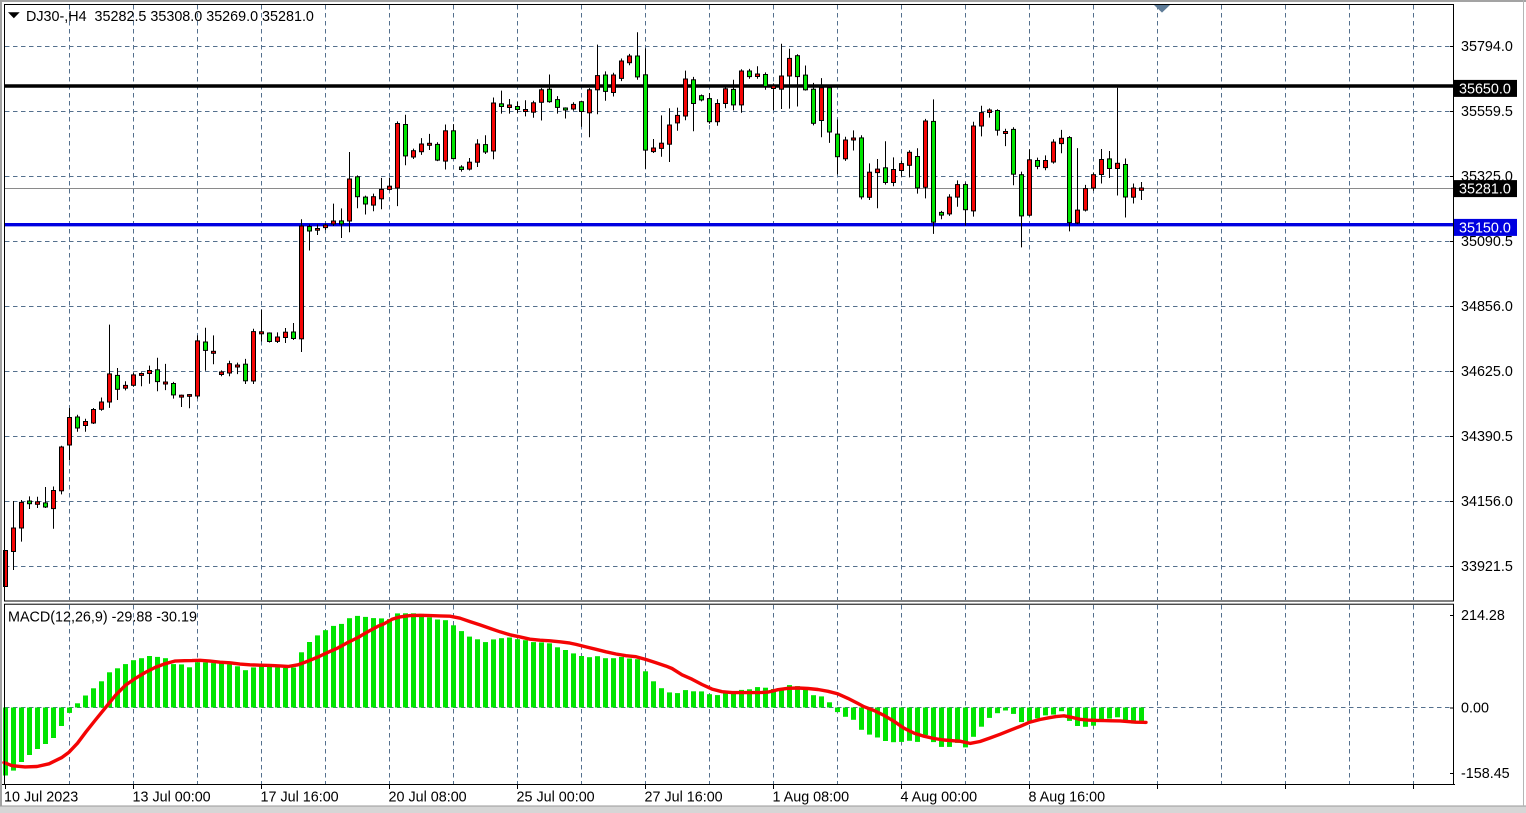 The image size is (1526, 813). Describe the element at coordinates (939, 797) in the screenshot. I see `svg-text: 4 Aug 00:00` at that location.